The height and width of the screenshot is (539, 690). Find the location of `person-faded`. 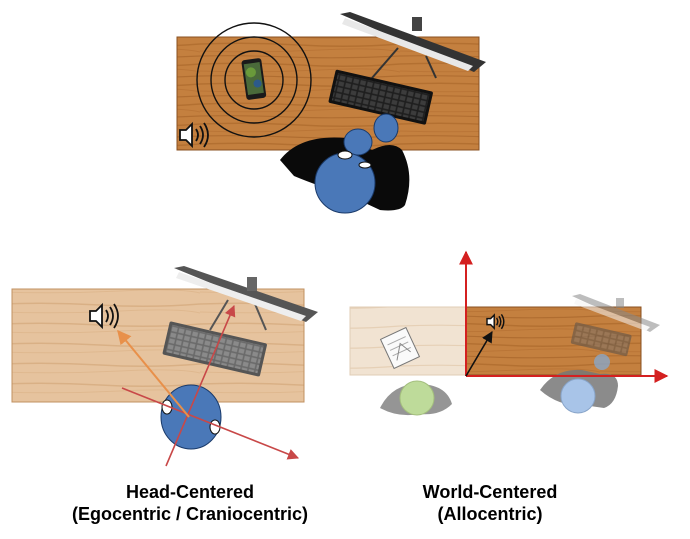

person-faded is located at coordinates (416, 398).